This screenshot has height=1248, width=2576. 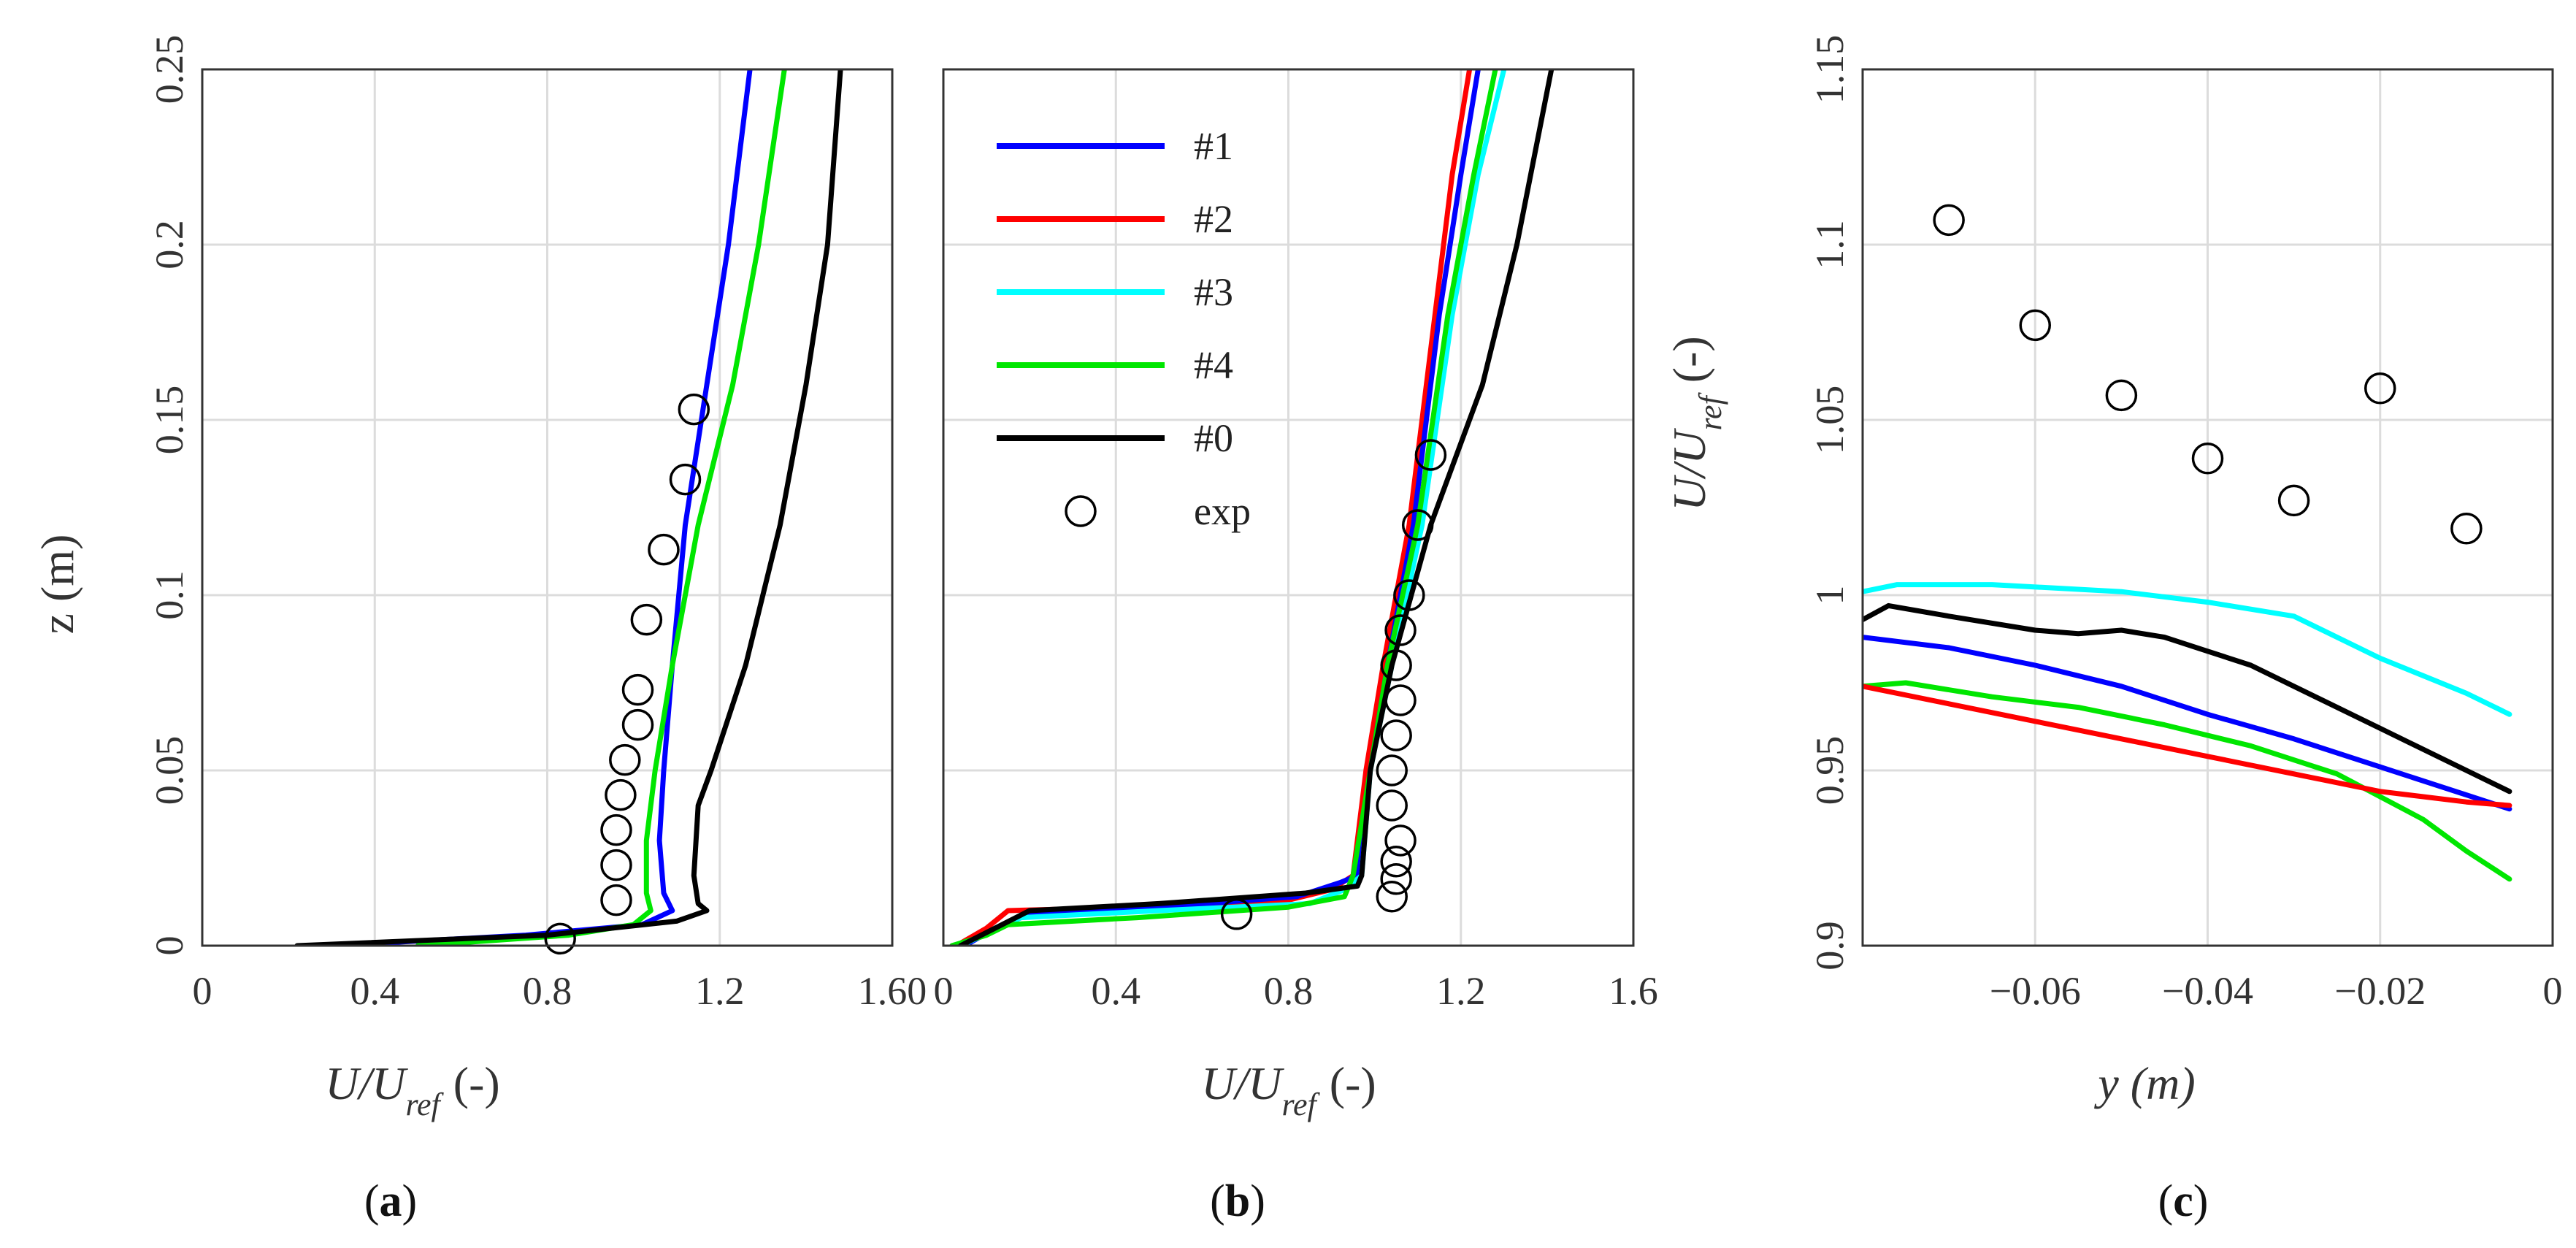 What do you see at coordinates (169, 946) in the screenshot?
I see `ytick-label-a-0: 0` at bounding box center [169, 946].